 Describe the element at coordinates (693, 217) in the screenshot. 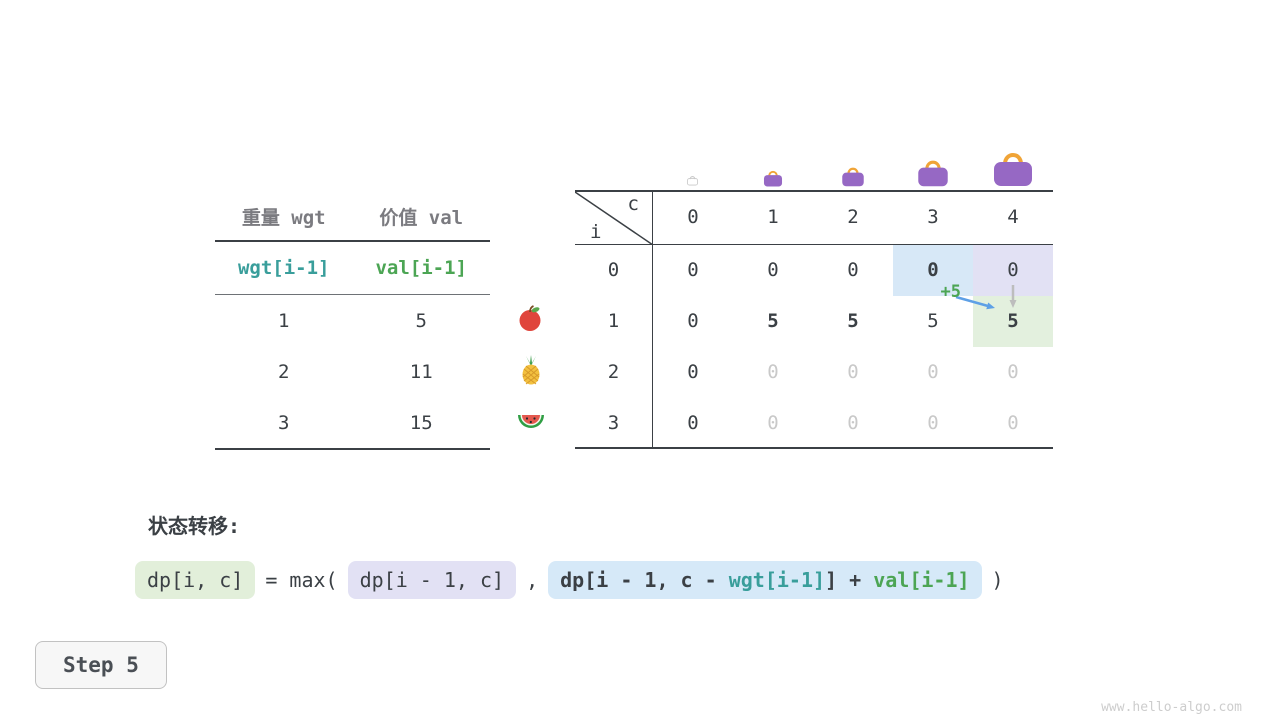

I see `dp-col-header-0: 0` at that location.